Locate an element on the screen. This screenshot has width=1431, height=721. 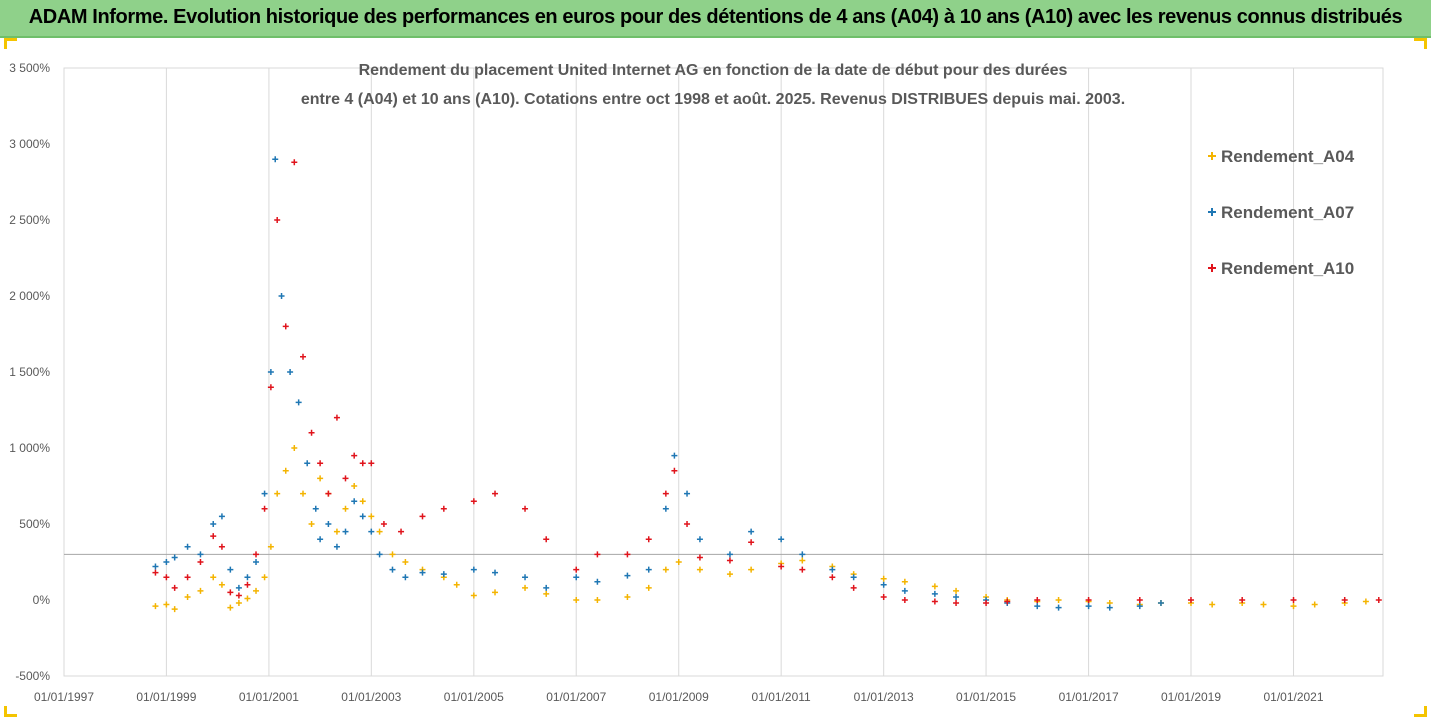
legend-label: Rendement_A04 is located at coordinates (1288, 156).